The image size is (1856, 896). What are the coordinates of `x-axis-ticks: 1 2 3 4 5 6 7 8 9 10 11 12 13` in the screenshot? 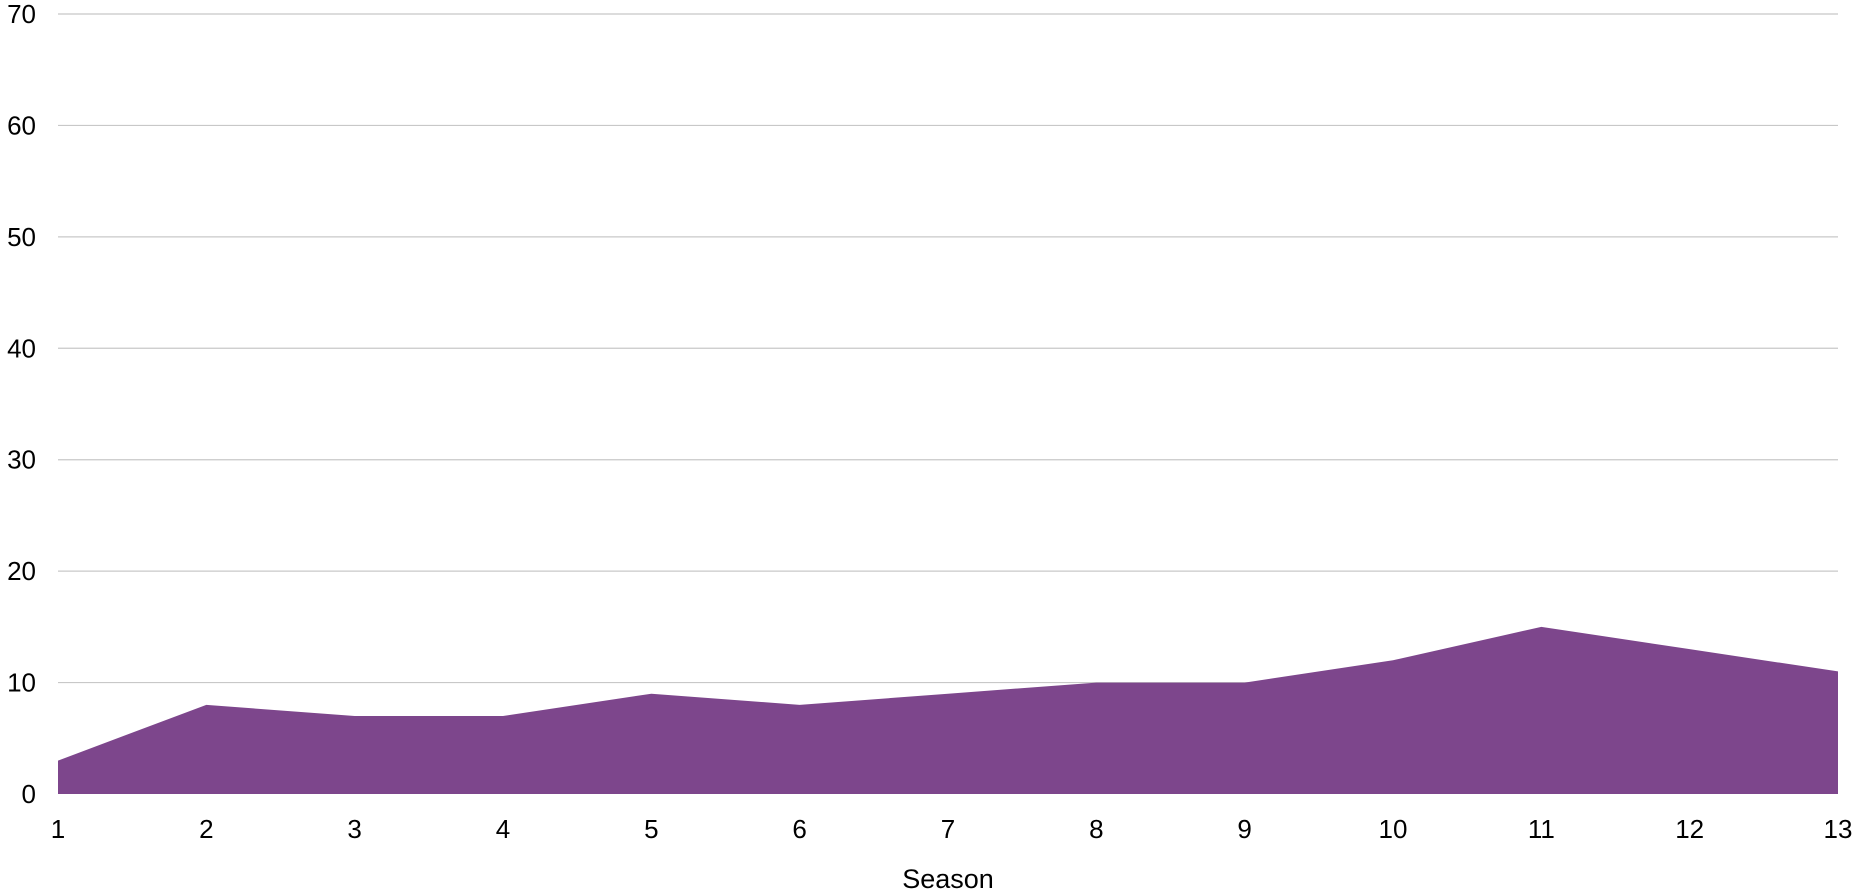 It's located at (952, 829).